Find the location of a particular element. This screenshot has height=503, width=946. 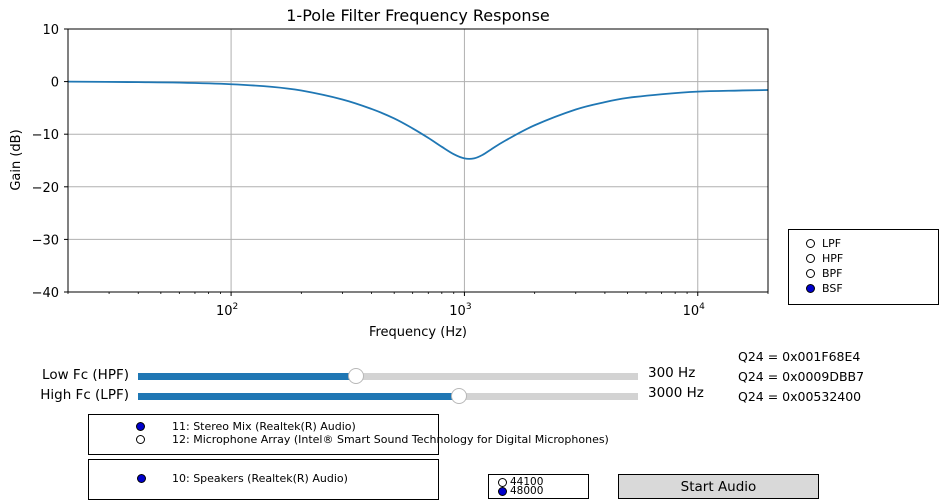

x-tick-label: 10³ is located at coordinates (460, 310).